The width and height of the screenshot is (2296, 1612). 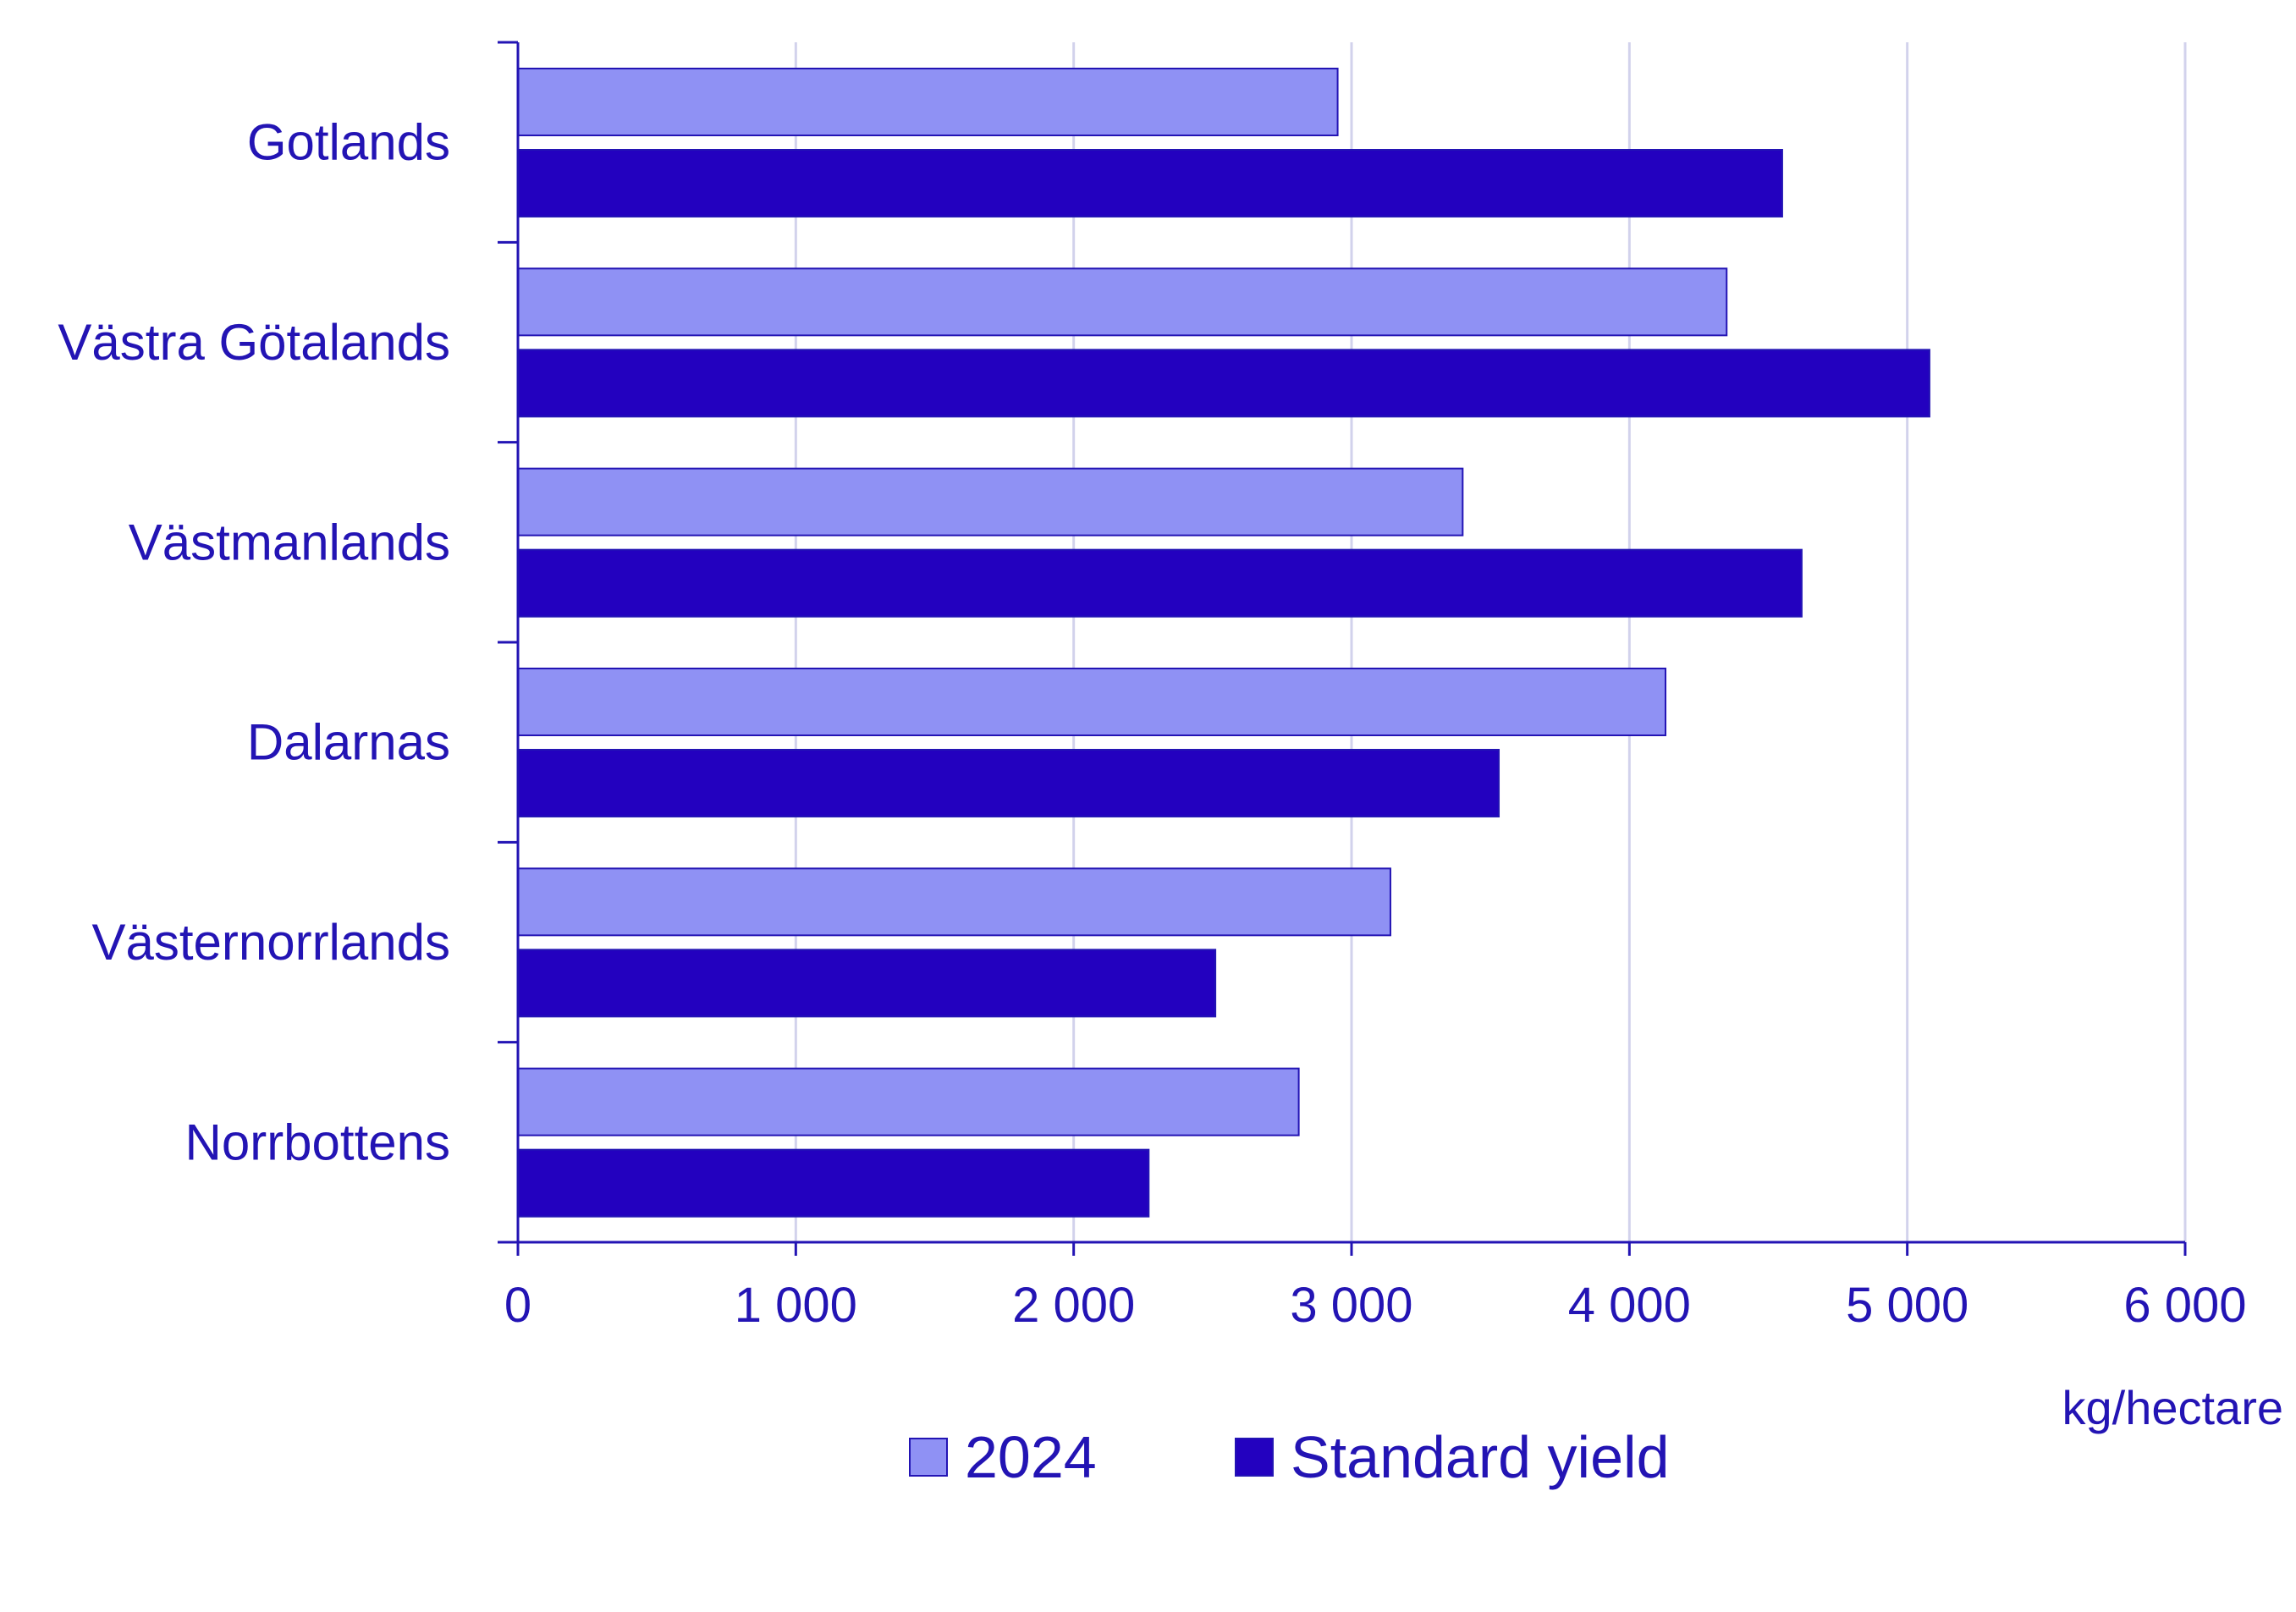 I want to click on bar-norrbottens-standard-yield, so click(x=833, y=1183).